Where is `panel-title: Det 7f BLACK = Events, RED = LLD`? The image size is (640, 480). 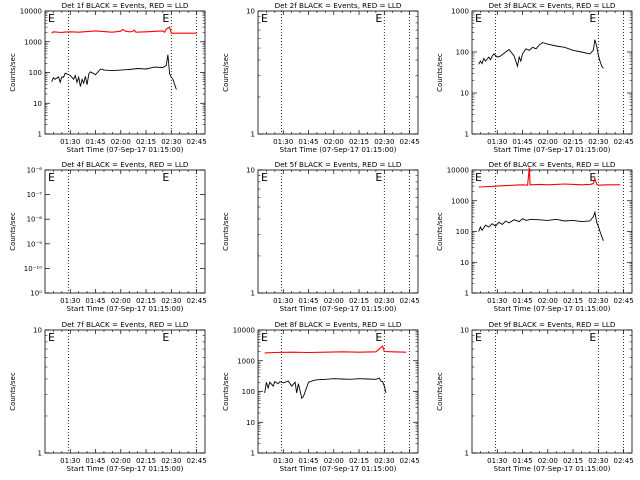
panel-title: Det 7f BLACK = Events, RED = LLD is located at coordinates (125, 324).